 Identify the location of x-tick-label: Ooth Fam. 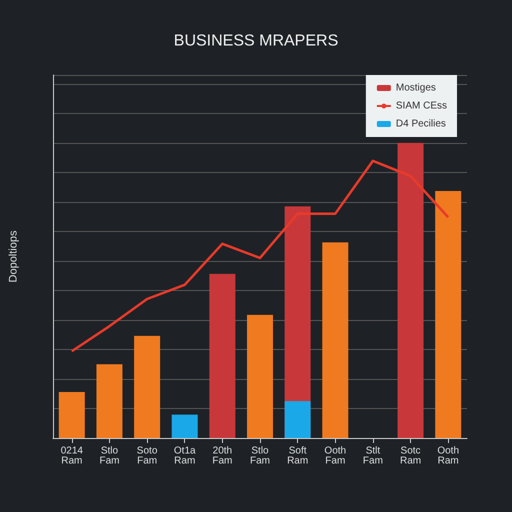
(335, 456).